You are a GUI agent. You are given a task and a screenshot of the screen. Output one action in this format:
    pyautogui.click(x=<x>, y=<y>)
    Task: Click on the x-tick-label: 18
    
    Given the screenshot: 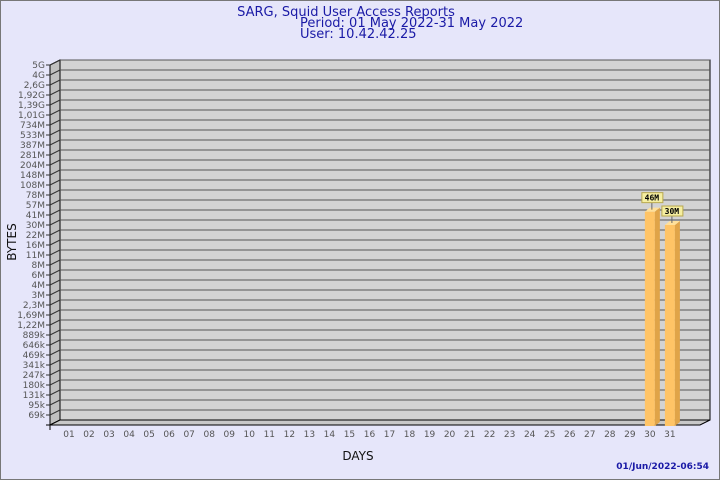 What is the action you would take?
    pyautogui.click(x=410, y=435)
    